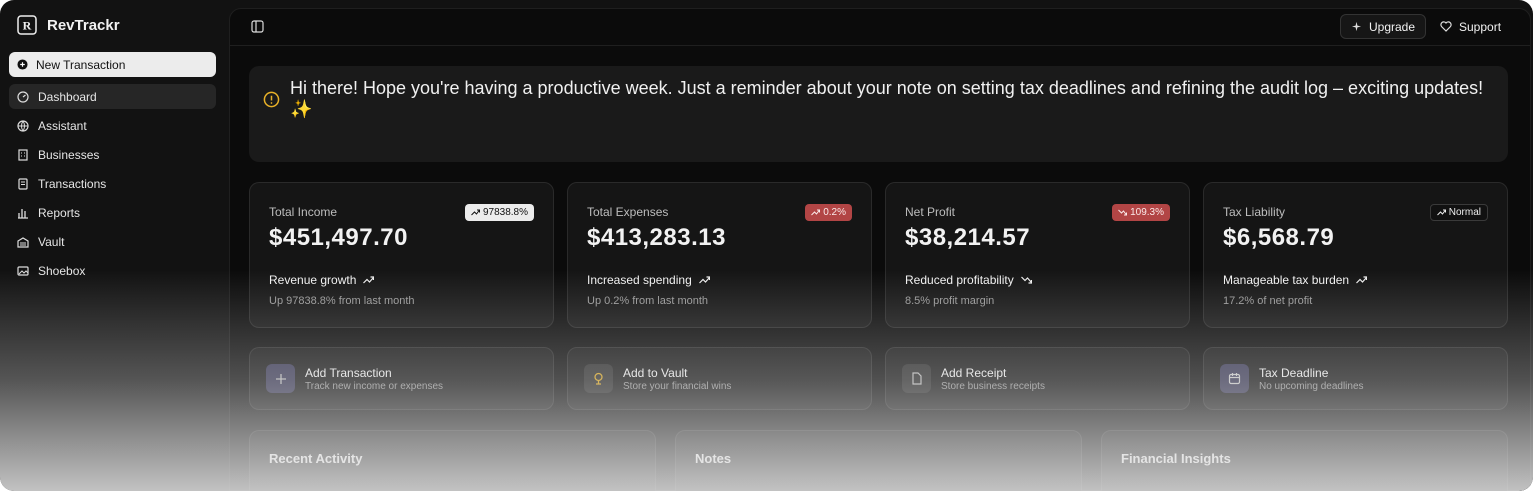  I want to click on stat-trend: Revenue growth, so click(322, 280).